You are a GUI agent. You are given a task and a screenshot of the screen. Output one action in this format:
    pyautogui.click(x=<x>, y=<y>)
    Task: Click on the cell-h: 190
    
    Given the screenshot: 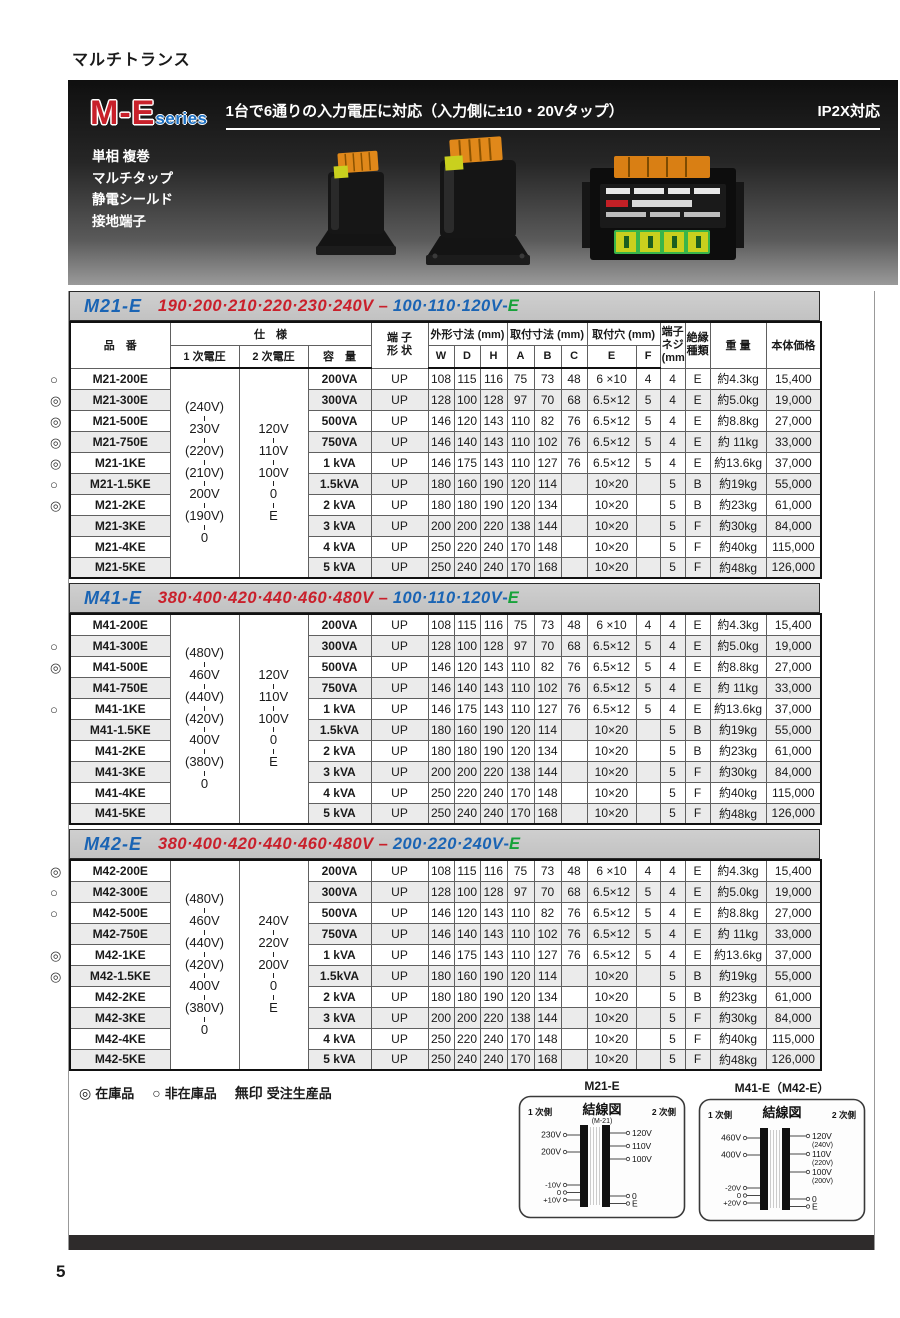 What is the action you would take?
    pyautogui.click(x=493, y=975)
    